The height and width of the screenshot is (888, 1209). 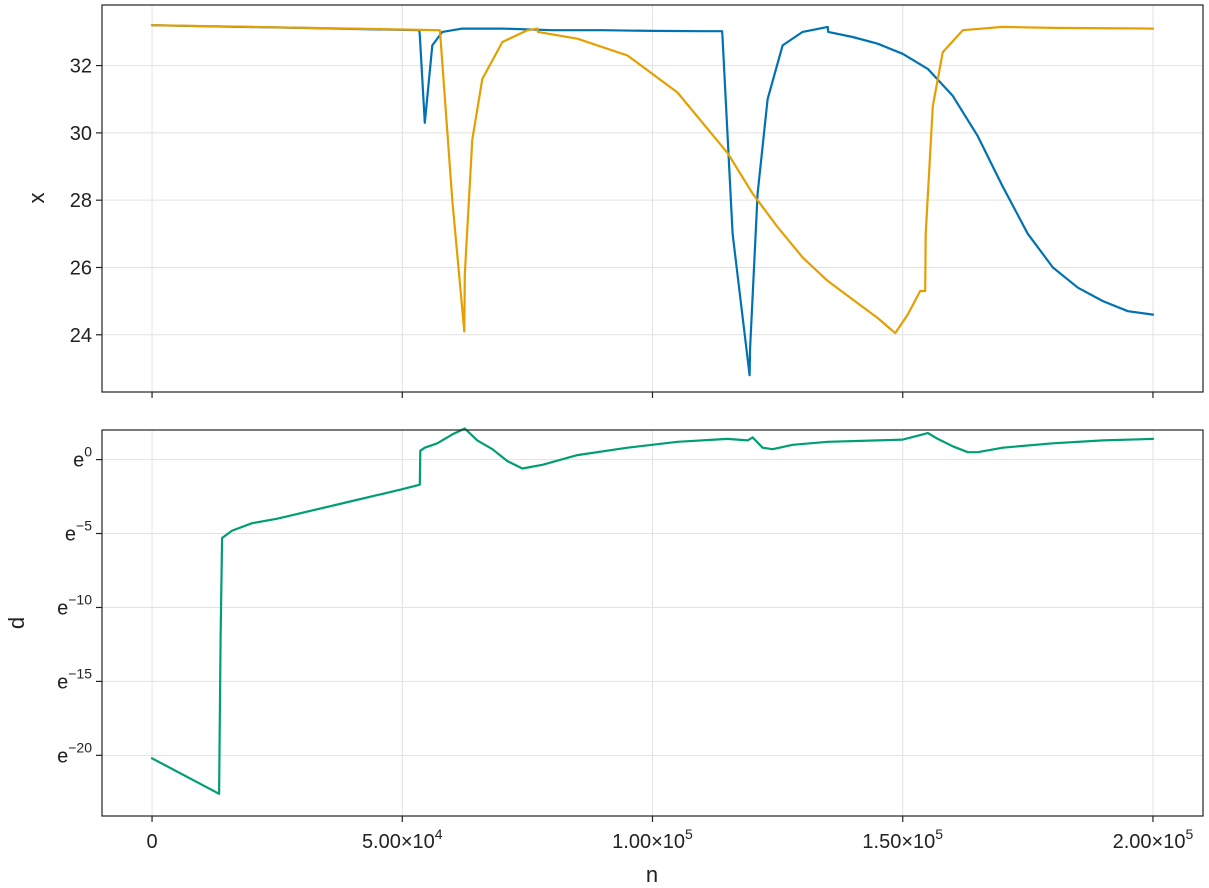 I want to click on bottom-y-axis-label: d, so click(x=16, y=623).